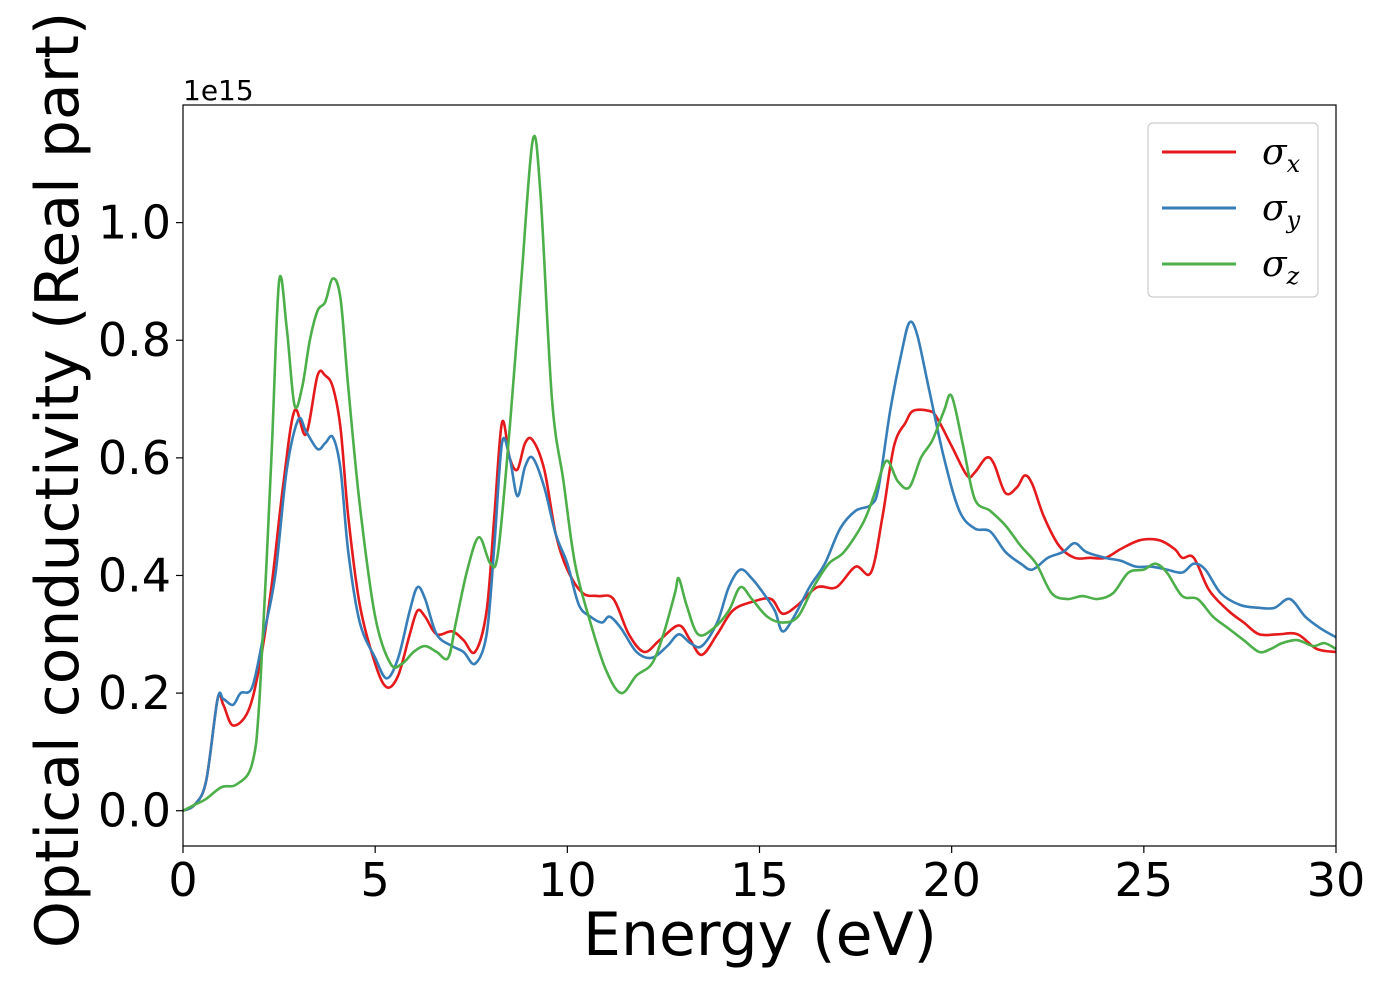 This screenshot has width=1400, height=1000. Describe the element at coordinates (182, 880) in the screenshot. I see `x-tick-label: 0` at that location.